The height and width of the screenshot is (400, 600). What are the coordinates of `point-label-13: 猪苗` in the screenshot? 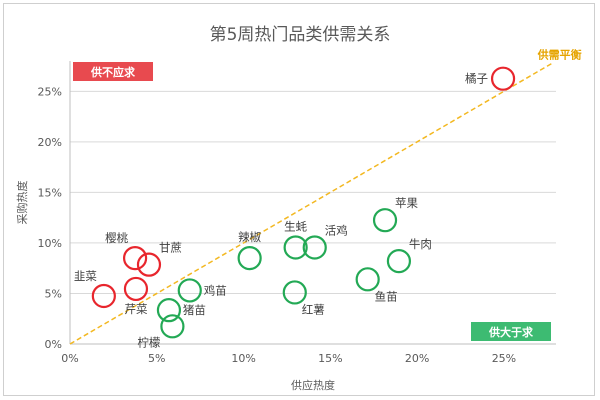 It's located at (194, 310).